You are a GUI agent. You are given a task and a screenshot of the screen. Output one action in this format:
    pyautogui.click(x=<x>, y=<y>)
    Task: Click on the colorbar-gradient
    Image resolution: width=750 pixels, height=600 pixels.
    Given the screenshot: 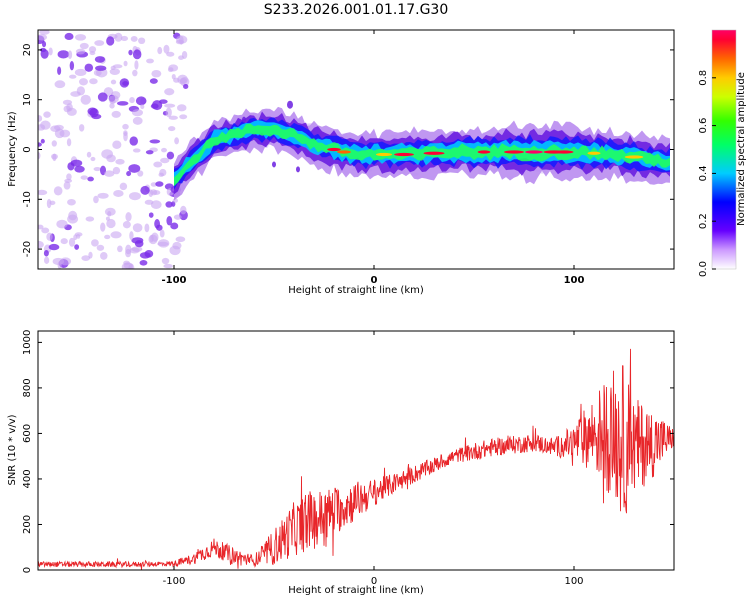 What is the action you would take?
    pyautogui.click(x=724, y=149)
    